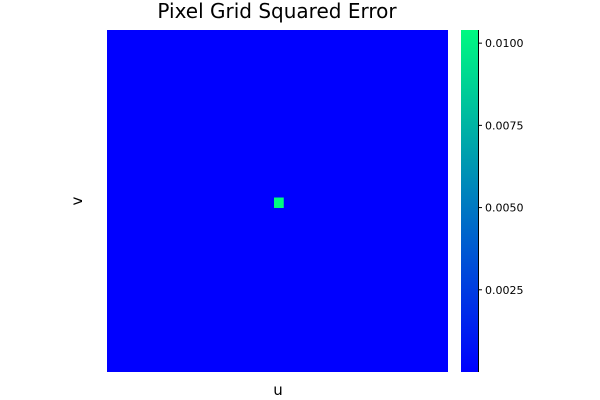 The width and height of the screenshot is (600, 400). What do you see at coordinates (504, 208) in the screenshot?
I see `colorbar-tick-label: 0.0050` at bounding box center [504, 208].